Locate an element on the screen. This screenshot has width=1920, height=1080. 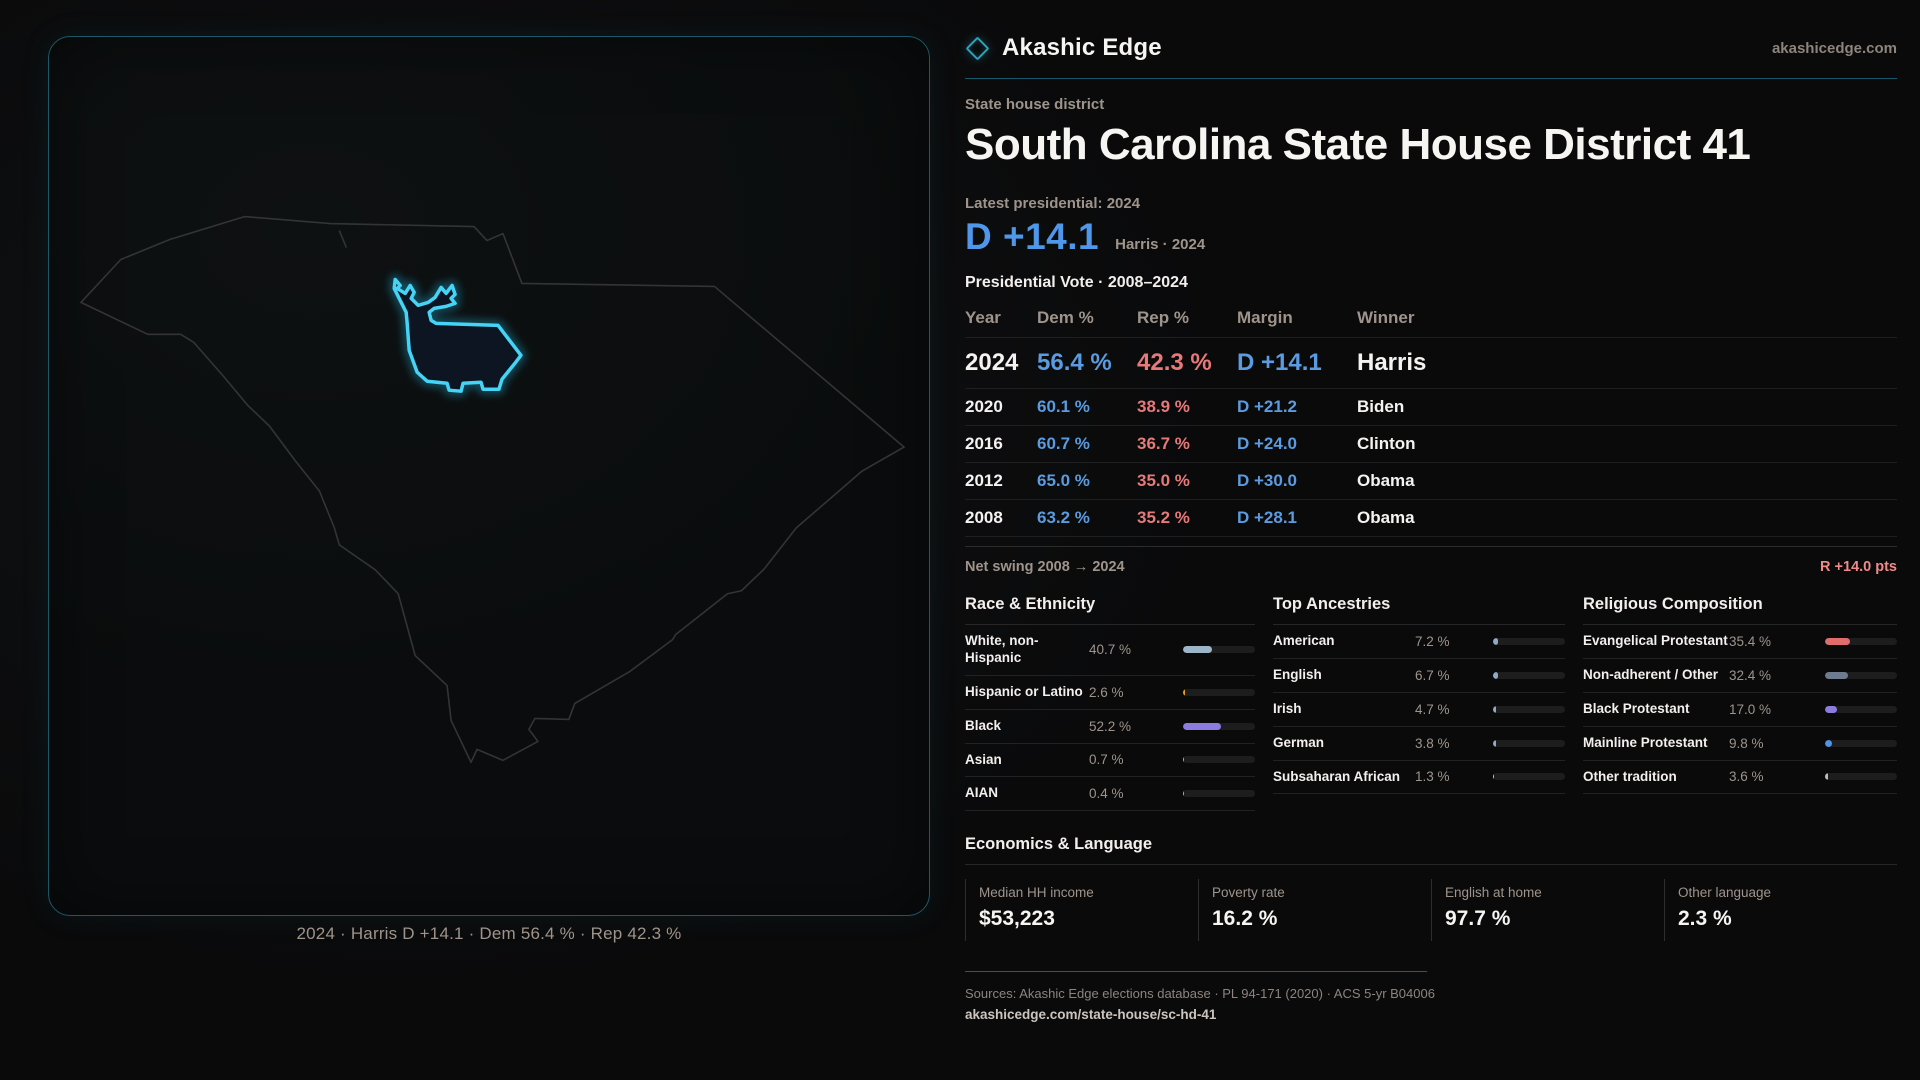
demographic-value: 0.7 % is located at coordinates (1106, 760).